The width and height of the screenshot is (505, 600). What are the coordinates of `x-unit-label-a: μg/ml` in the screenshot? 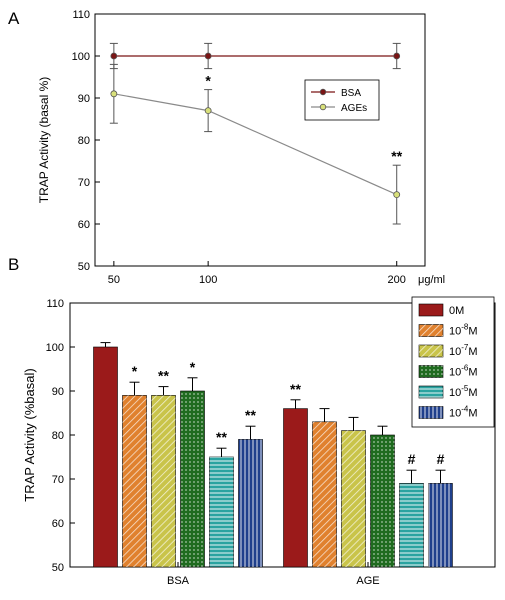 It's located at (431, 280).